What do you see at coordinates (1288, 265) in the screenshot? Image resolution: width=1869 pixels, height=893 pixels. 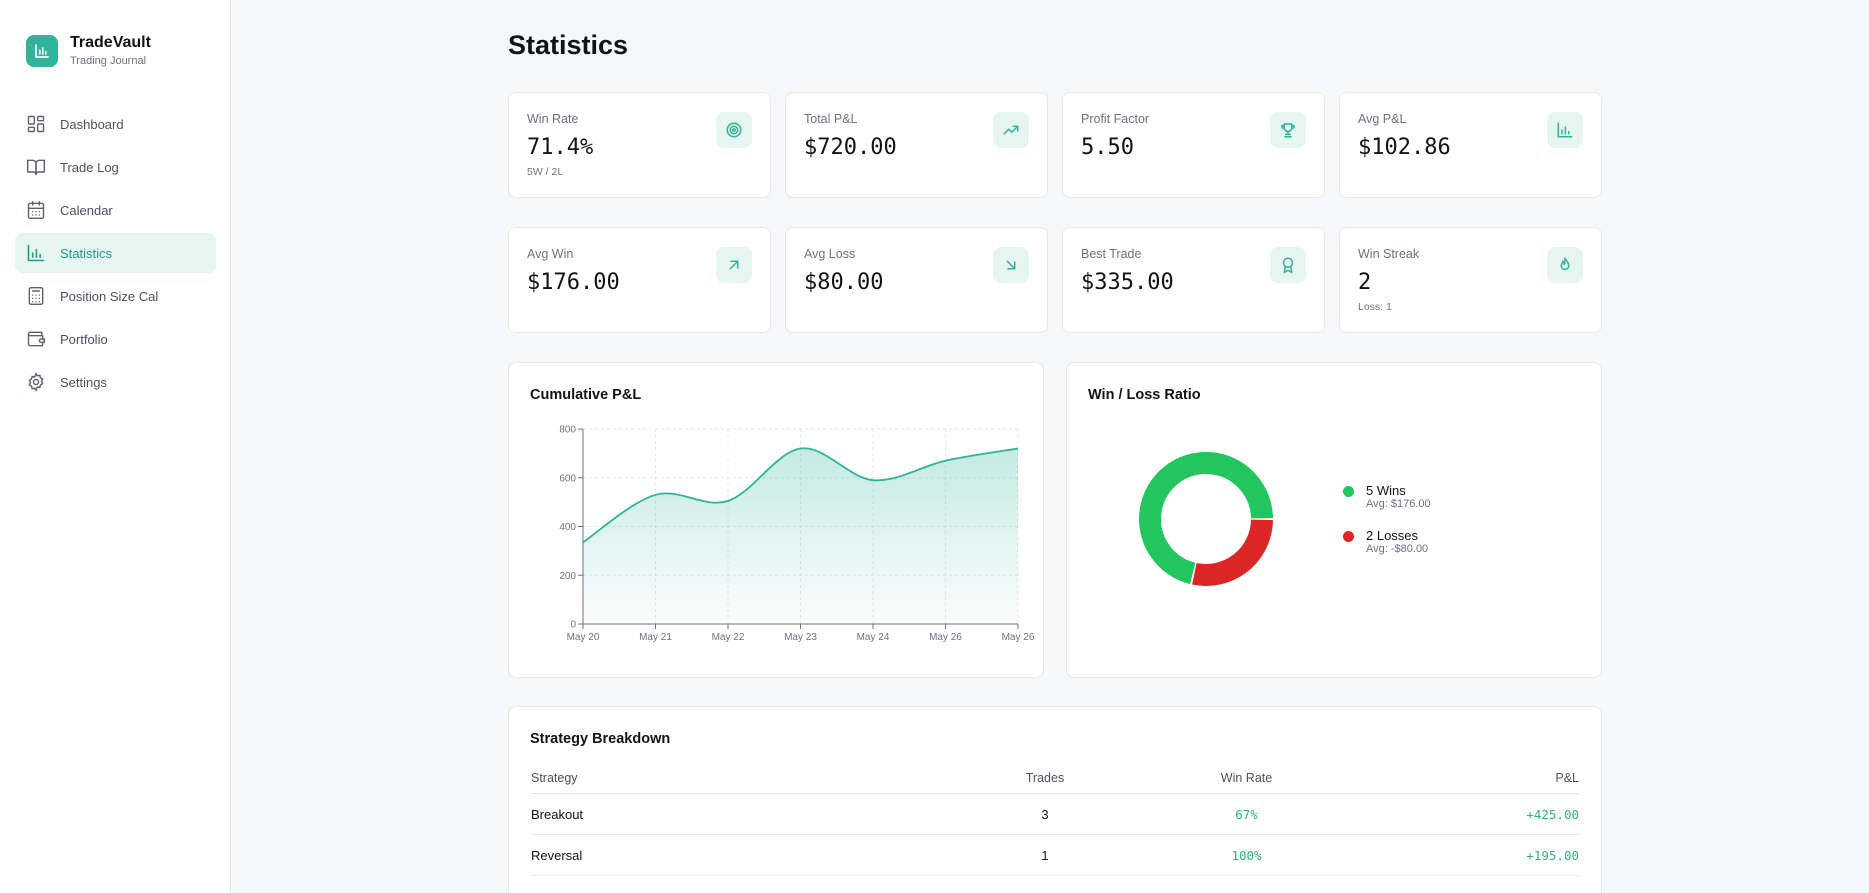 I see `award-icon` at bounding box center [1288, 265].